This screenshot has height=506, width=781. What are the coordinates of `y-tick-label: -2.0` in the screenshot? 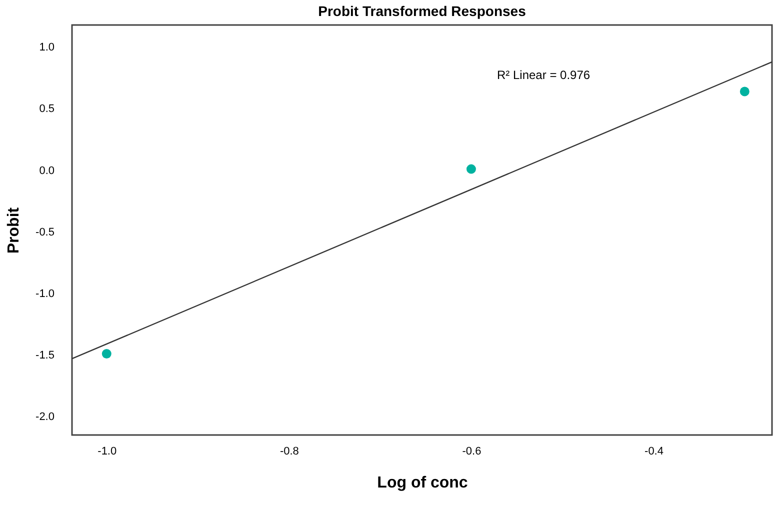 It's located at (45, 417).